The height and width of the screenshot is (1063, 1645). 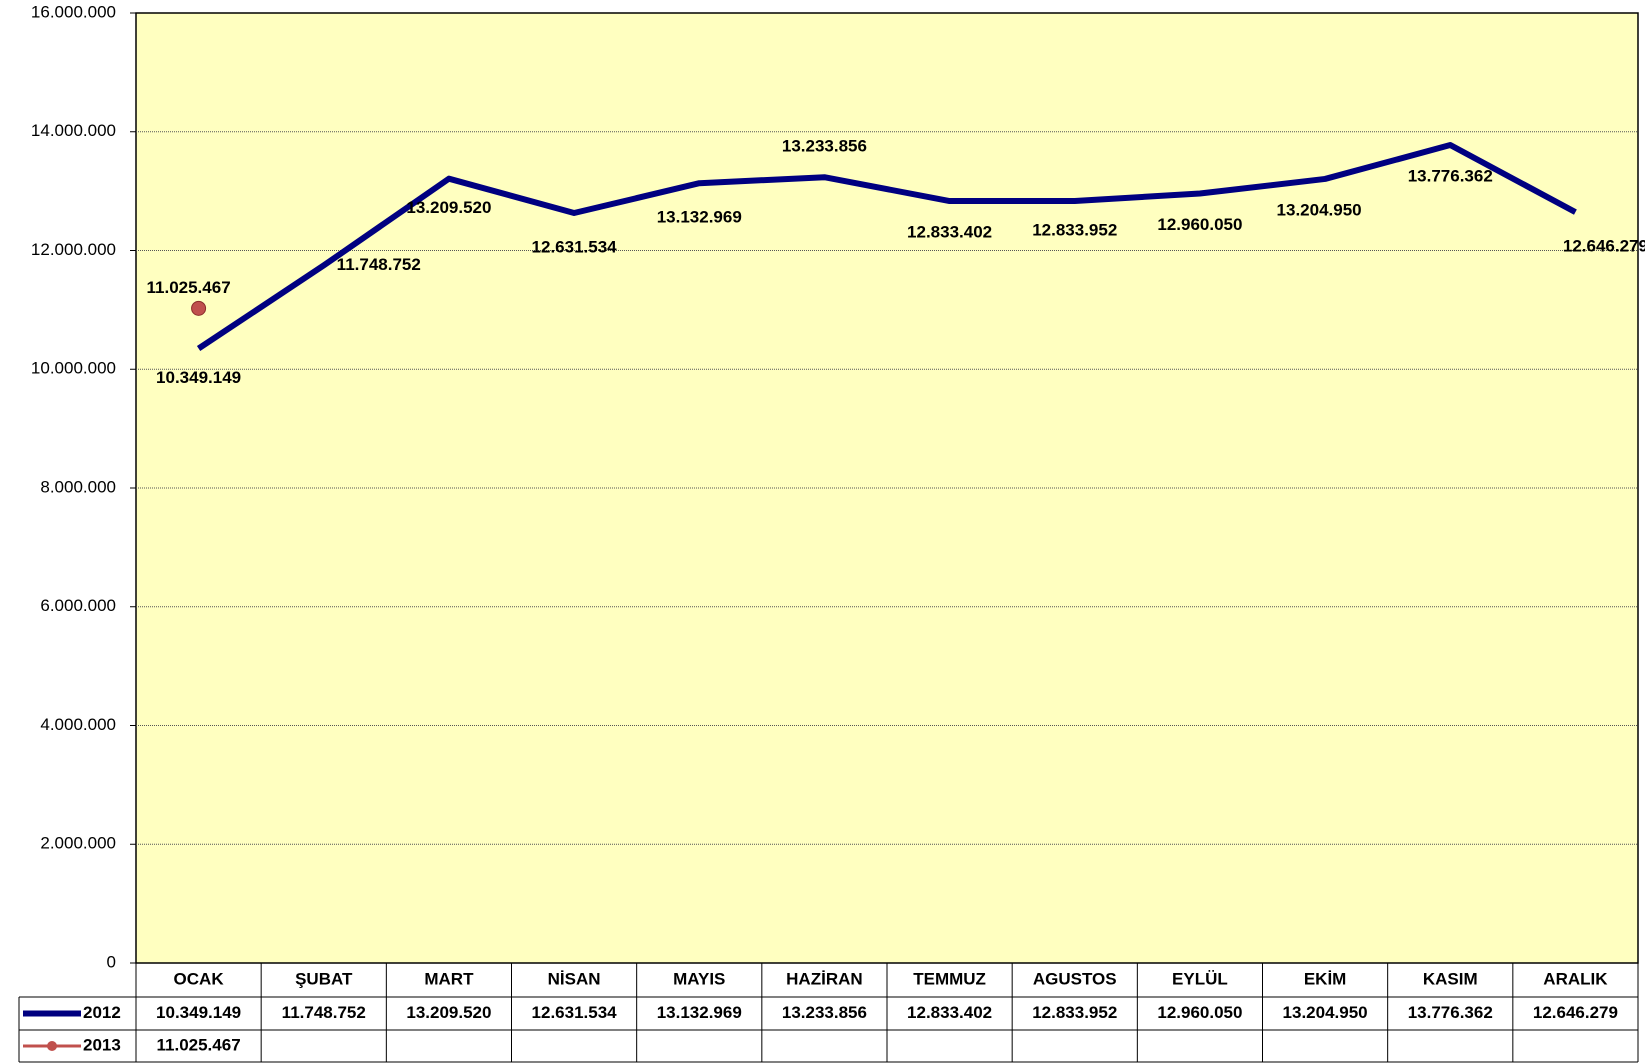 I want to click on y-tick-label: 12.000.000, so click(x=73, y=249).